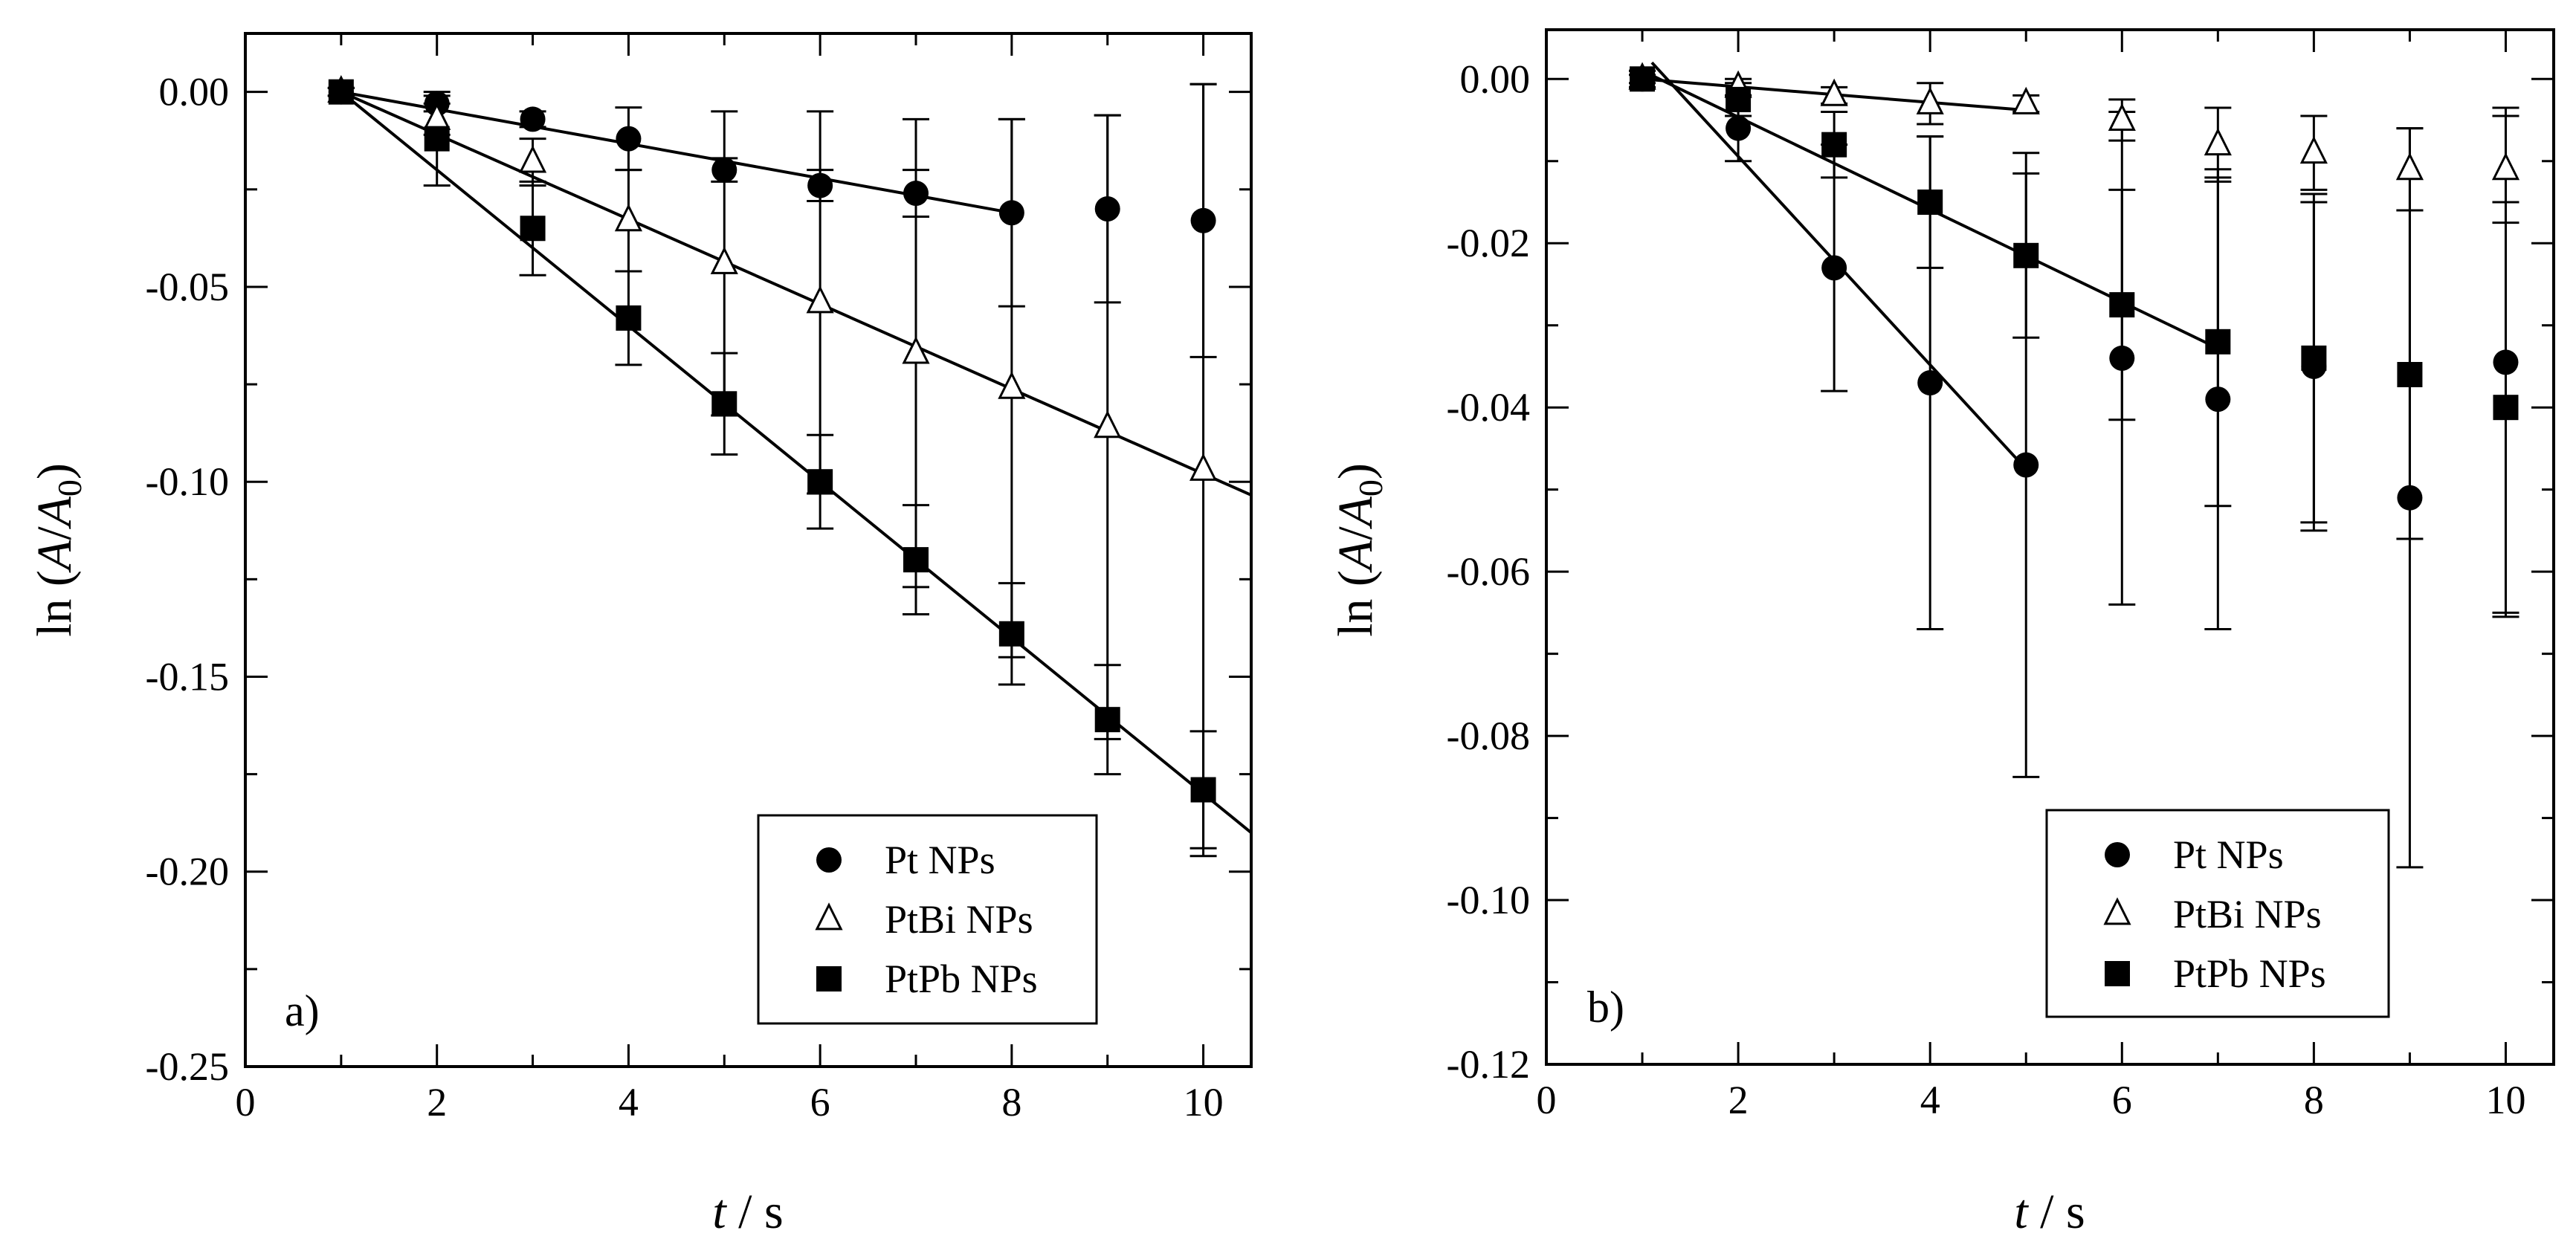 The image size is (2576, 1239). What do you see at coordinates (676, 153) in the screenshot?
I see `fit-line-pt` at bounding box center [676, 153].